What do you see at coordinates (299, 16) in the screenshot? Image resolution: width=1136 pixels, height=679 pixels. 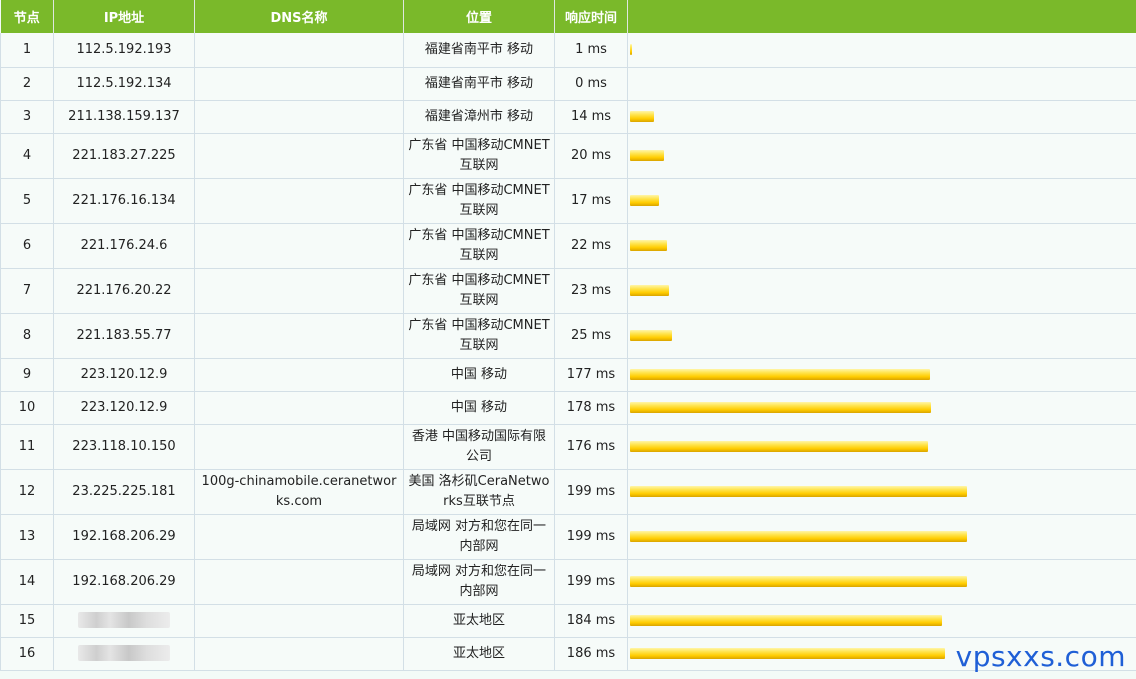 I see `column-header-dns: DNS名称` at bounding box center [299, 16].